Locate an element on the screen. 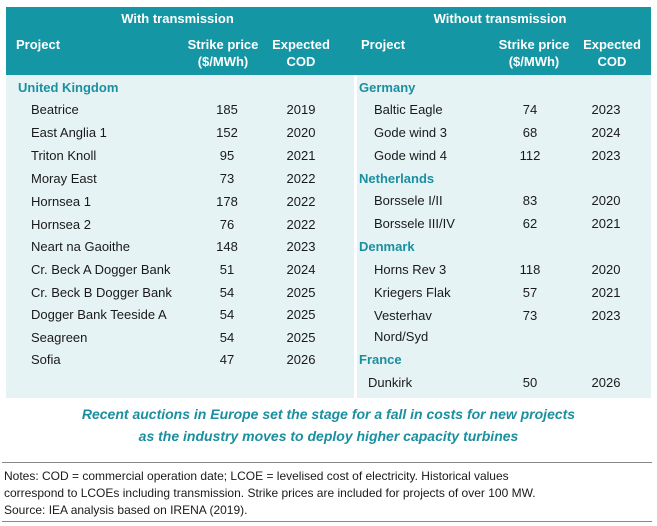 The width and height of the screenshot is (657, 526). table-row: Dogger Bank Teeside A 54 2025 is located at coordinates (186, 315).